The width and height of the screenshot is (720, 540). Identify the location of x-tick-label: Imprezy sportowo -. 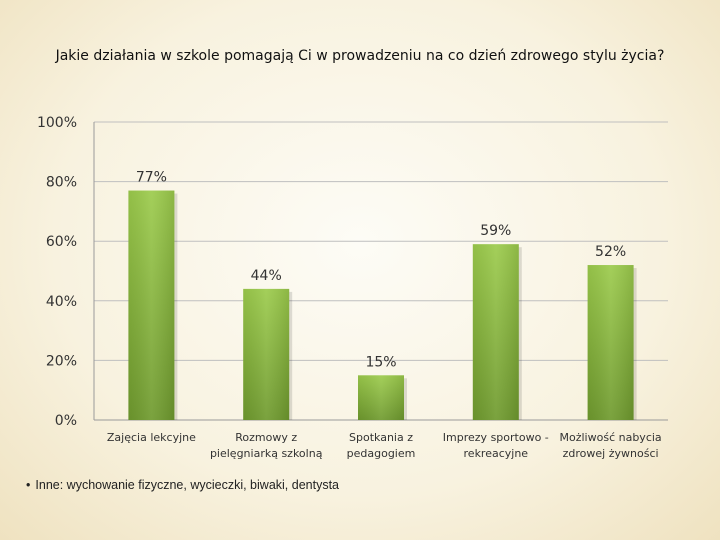
(496, 437).